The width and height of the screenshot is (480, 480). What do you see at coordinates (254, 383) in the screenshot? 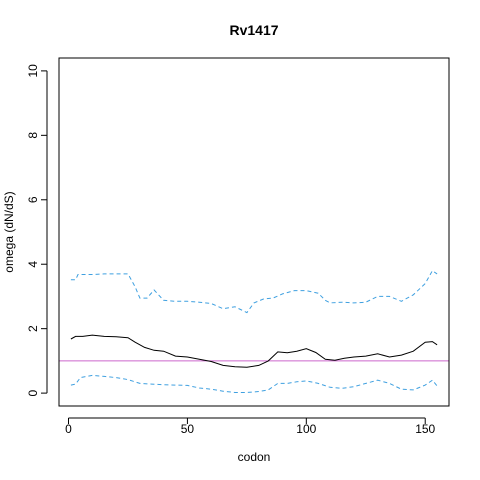
I see `lower-bound-line` at bounding box center [254, 383].